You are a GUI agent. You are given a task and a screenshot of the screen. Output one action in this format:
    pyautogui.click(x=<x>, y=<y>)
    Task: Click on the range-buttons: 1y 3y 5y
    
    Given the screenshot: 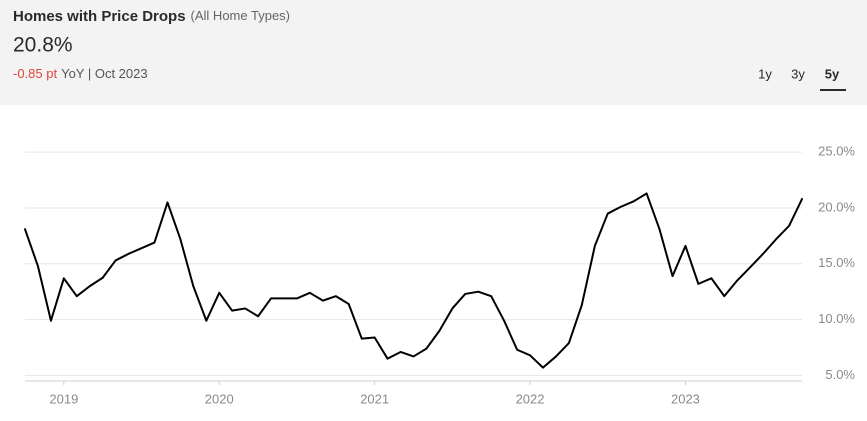 What is the action you would take?
    pyautogui.click(x=802, y=78)
    